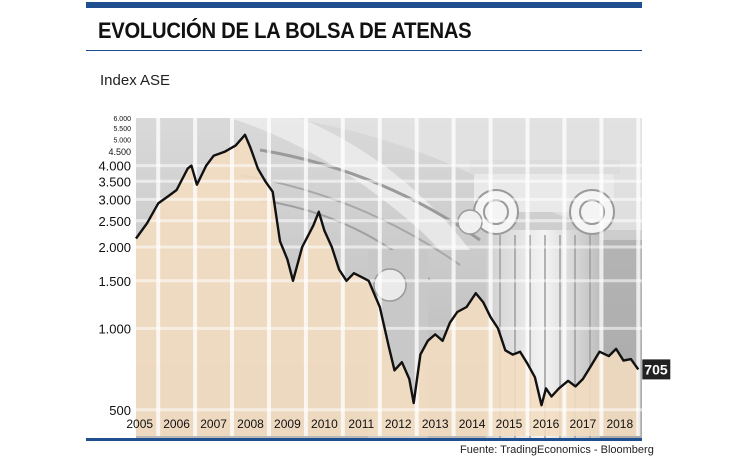 The width and height of the screenshot is (730, 460). I want to click on y-tick-label: 3.000, so click(114, 199).